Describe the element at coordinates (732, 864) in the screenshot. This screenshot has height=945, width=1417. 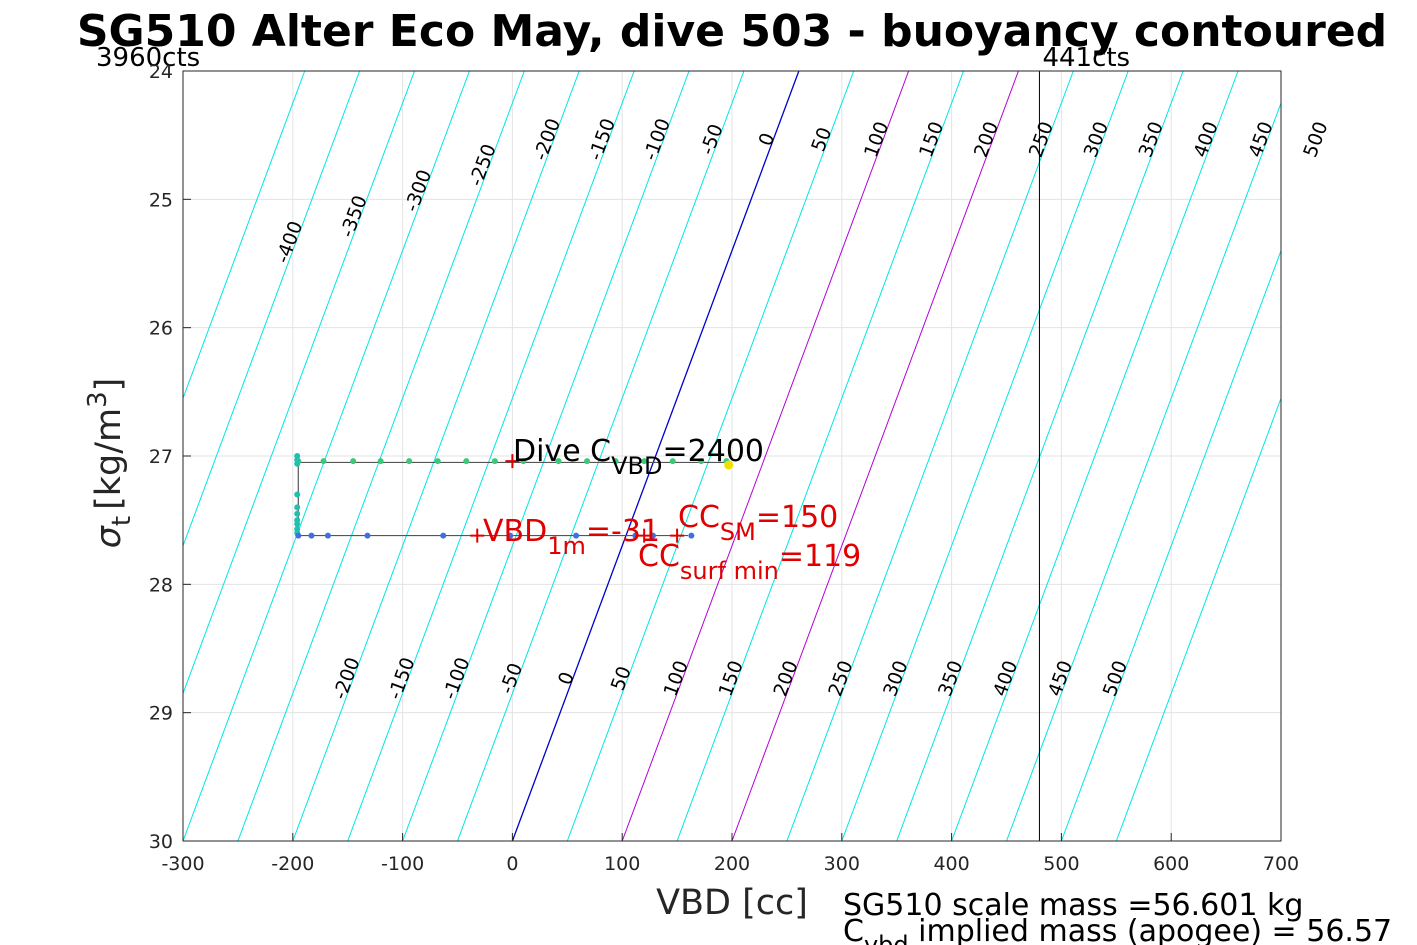
I see `x-tick-label: 200` at that location.